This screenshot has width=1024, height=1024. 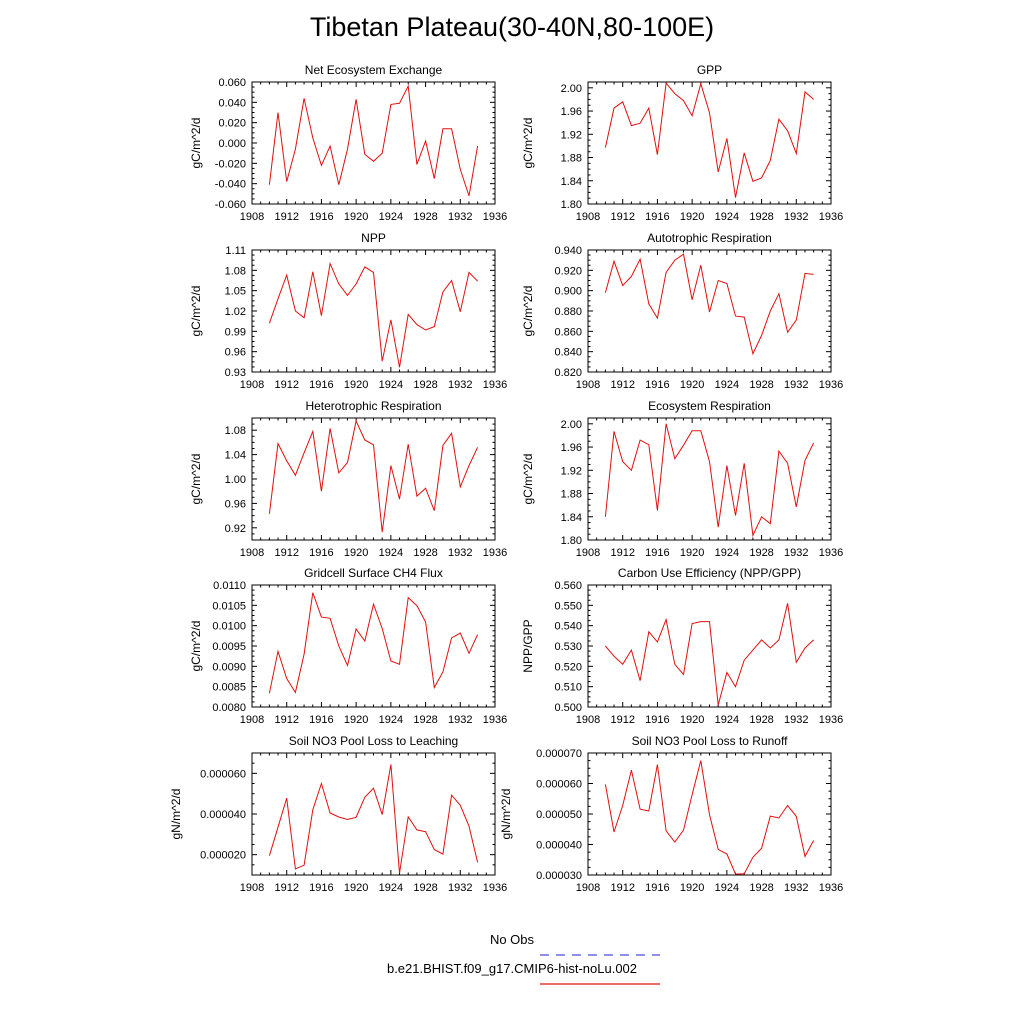 What do you see at coordinates (559, 876) in the screenshot?
I see `y-tick-label: 0.000030` at bounding box center [559, 876].